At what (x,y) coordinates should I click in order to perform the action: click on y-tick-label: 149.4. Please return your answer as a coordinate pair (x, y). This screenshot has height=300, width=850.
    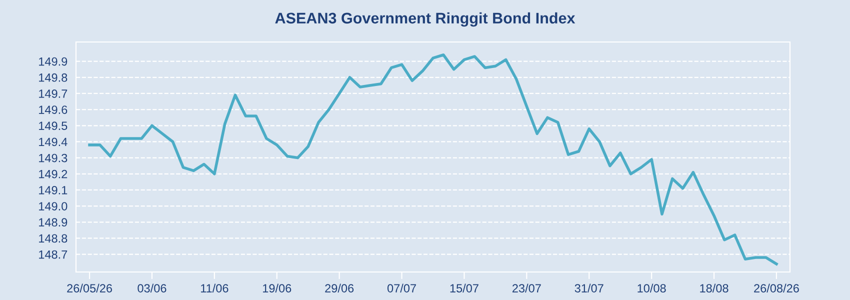
    Looking at the image, I should click on (53, 142).